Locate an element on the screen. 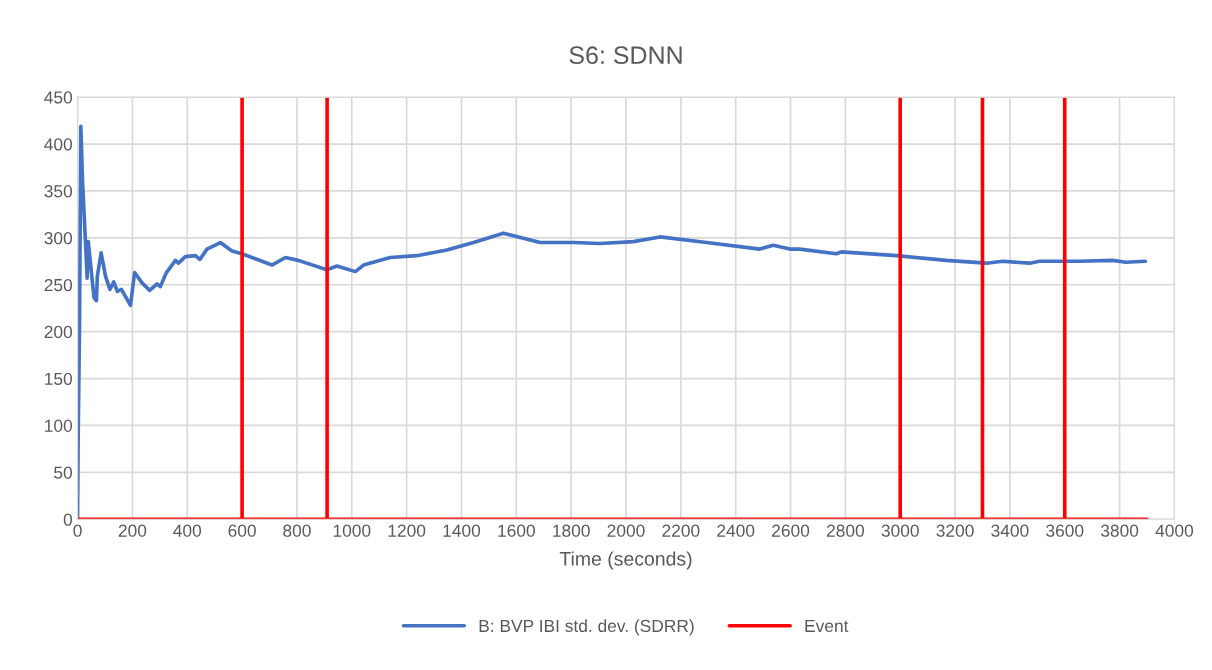  y-tick-label: 200 is located at coordinates (58, 332).